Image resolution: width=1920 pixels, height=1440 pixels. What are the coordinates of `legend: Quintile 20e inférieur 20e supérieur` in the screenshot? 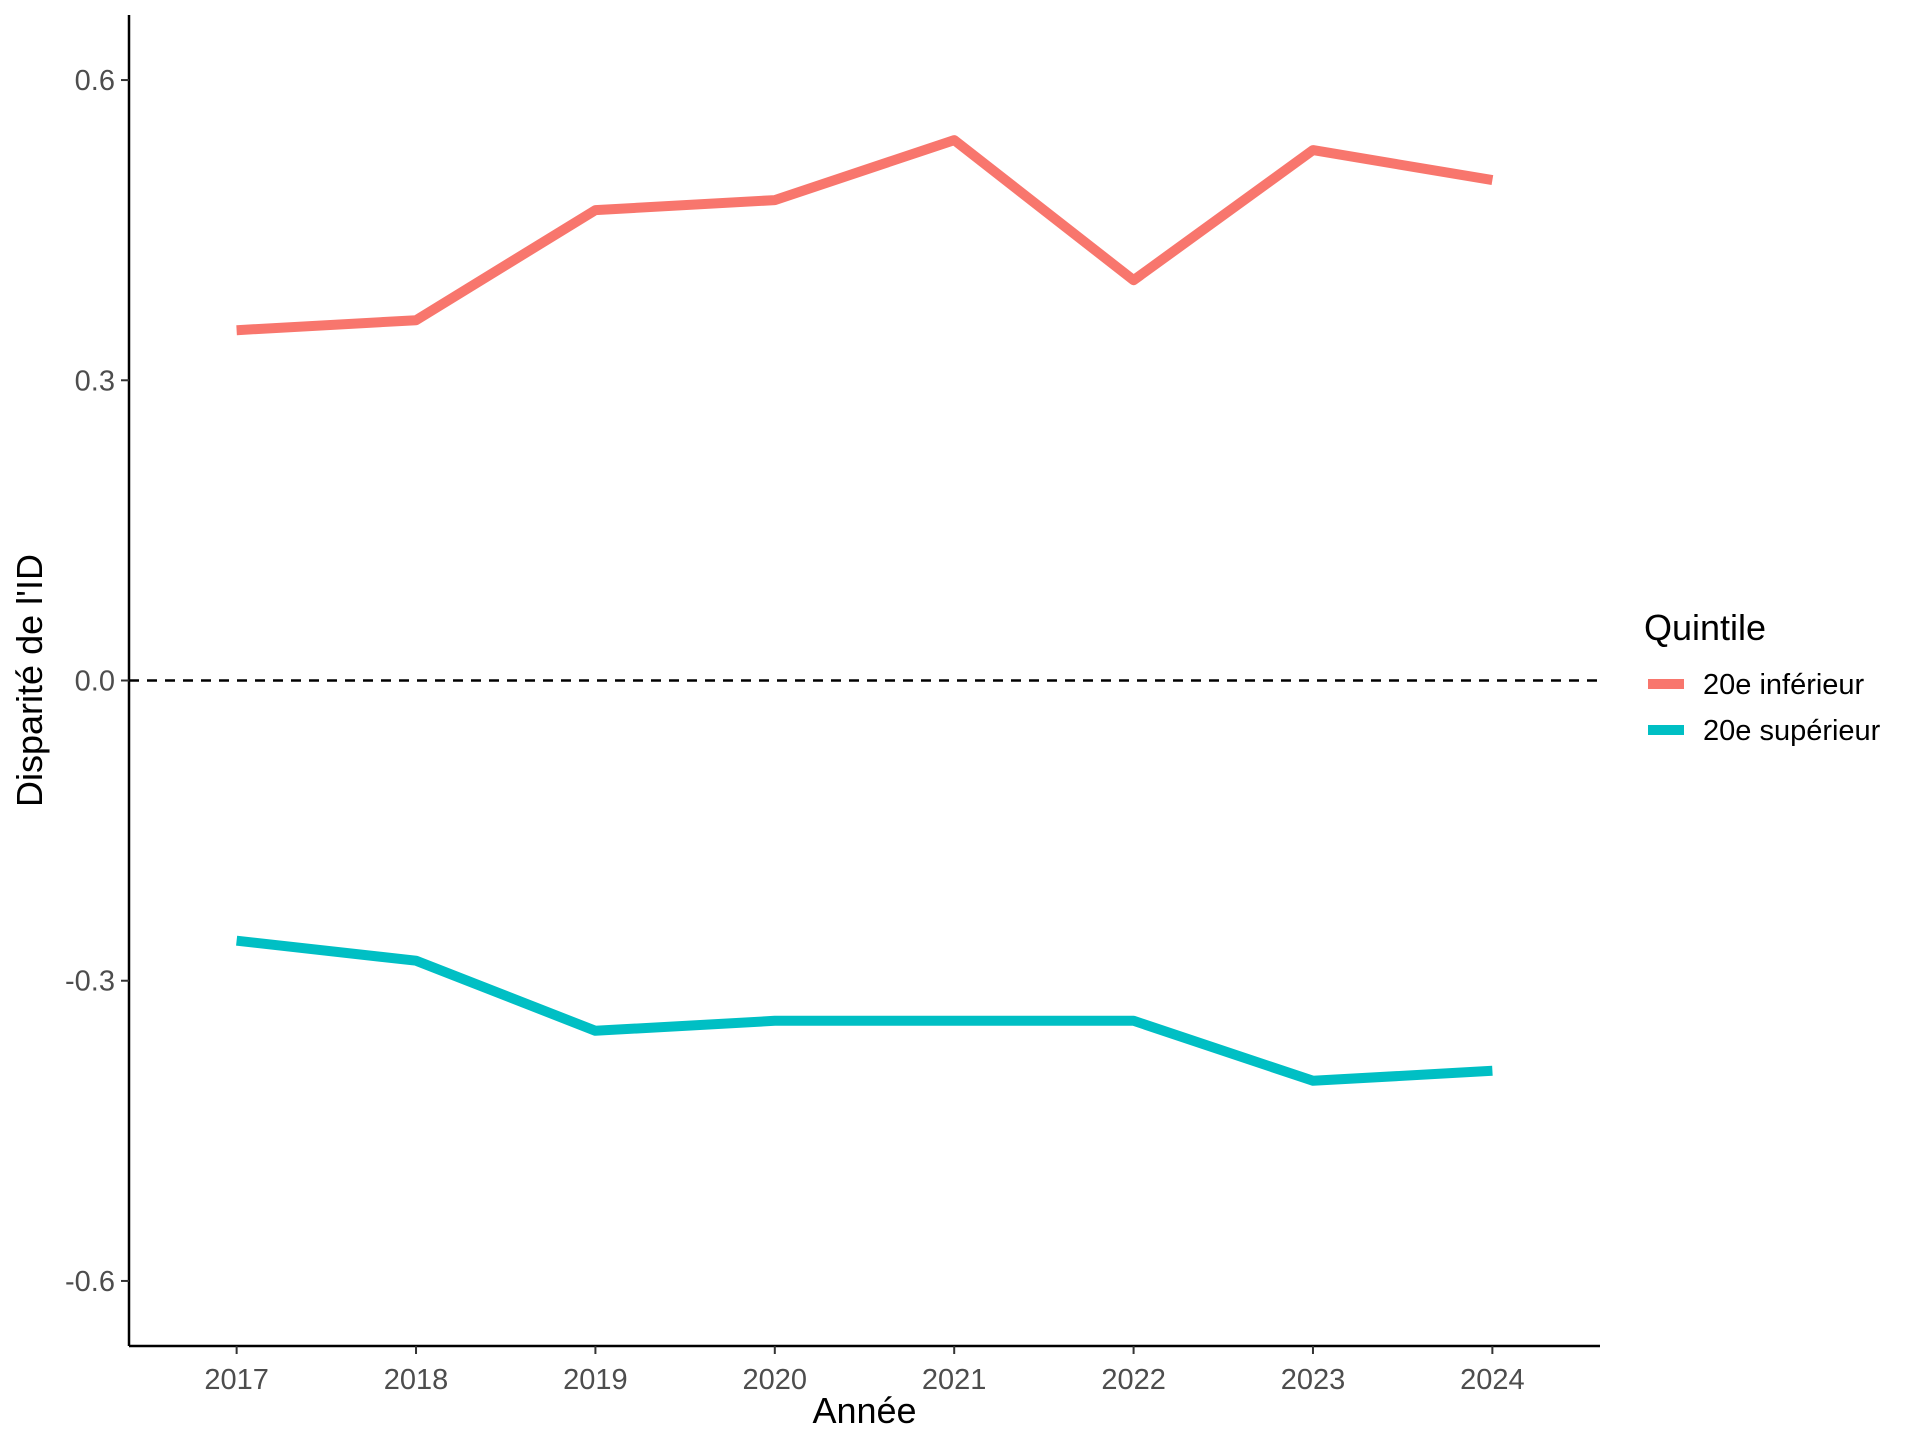 It's located at (1762, 677).